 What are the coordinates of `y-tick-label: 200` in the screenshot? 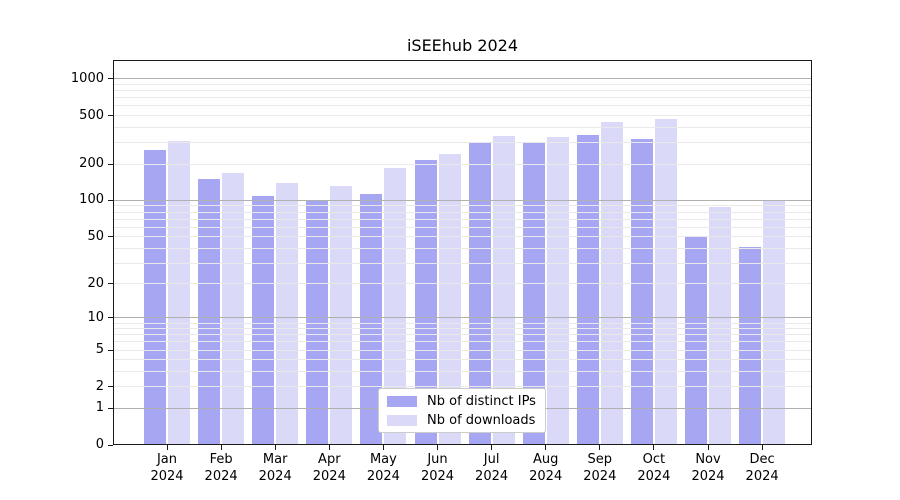 It's located at (91, 163).